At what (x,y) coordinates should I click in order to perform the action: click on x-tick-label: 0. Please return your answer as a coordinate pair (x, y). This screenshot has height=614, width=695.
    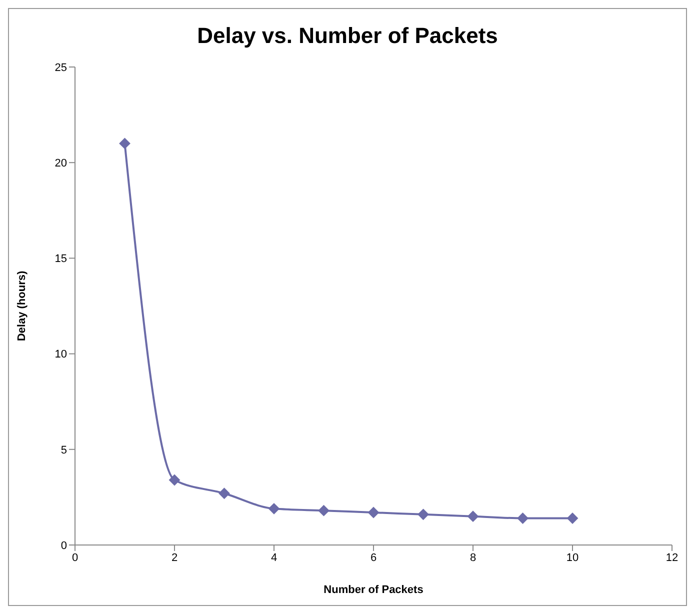
    Looking at the image, I should click on (75, 558).